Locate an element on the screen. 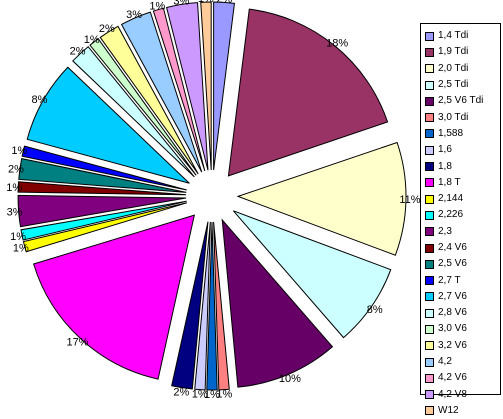 Image resolution: width=503 pixels, height=419 pixels. legend-item: 1,588 is located at coordinates (462, 134).